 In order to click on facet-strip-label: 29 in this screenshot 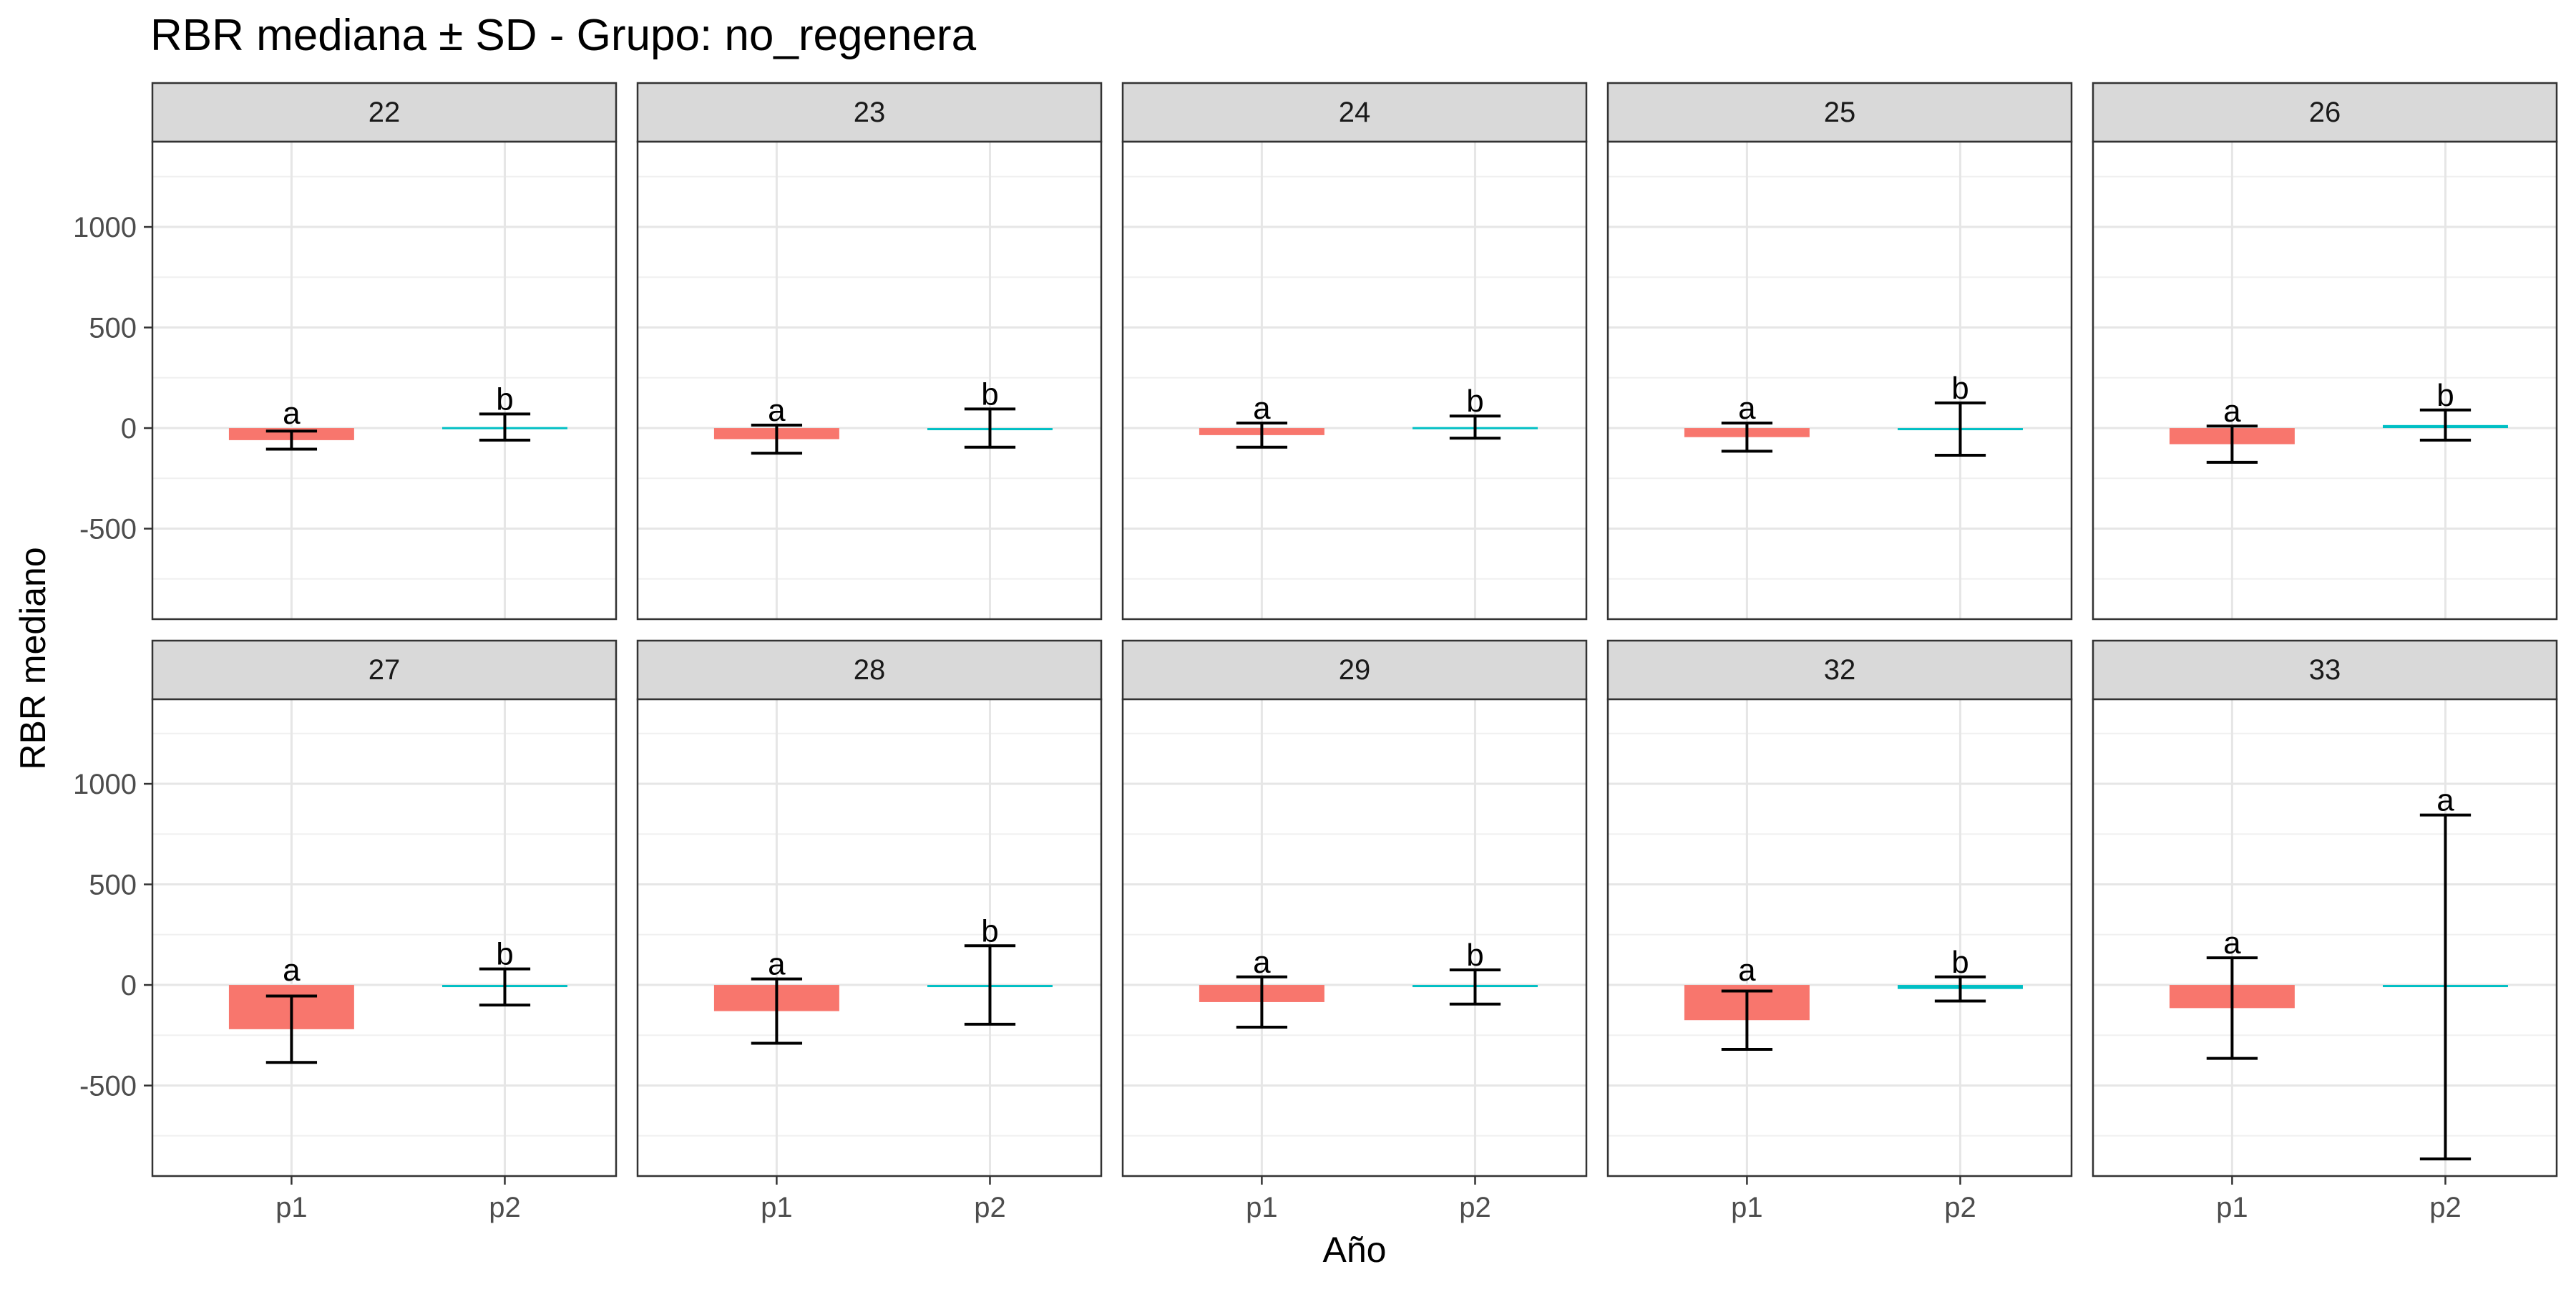, I will do `click(1355, 670)`.